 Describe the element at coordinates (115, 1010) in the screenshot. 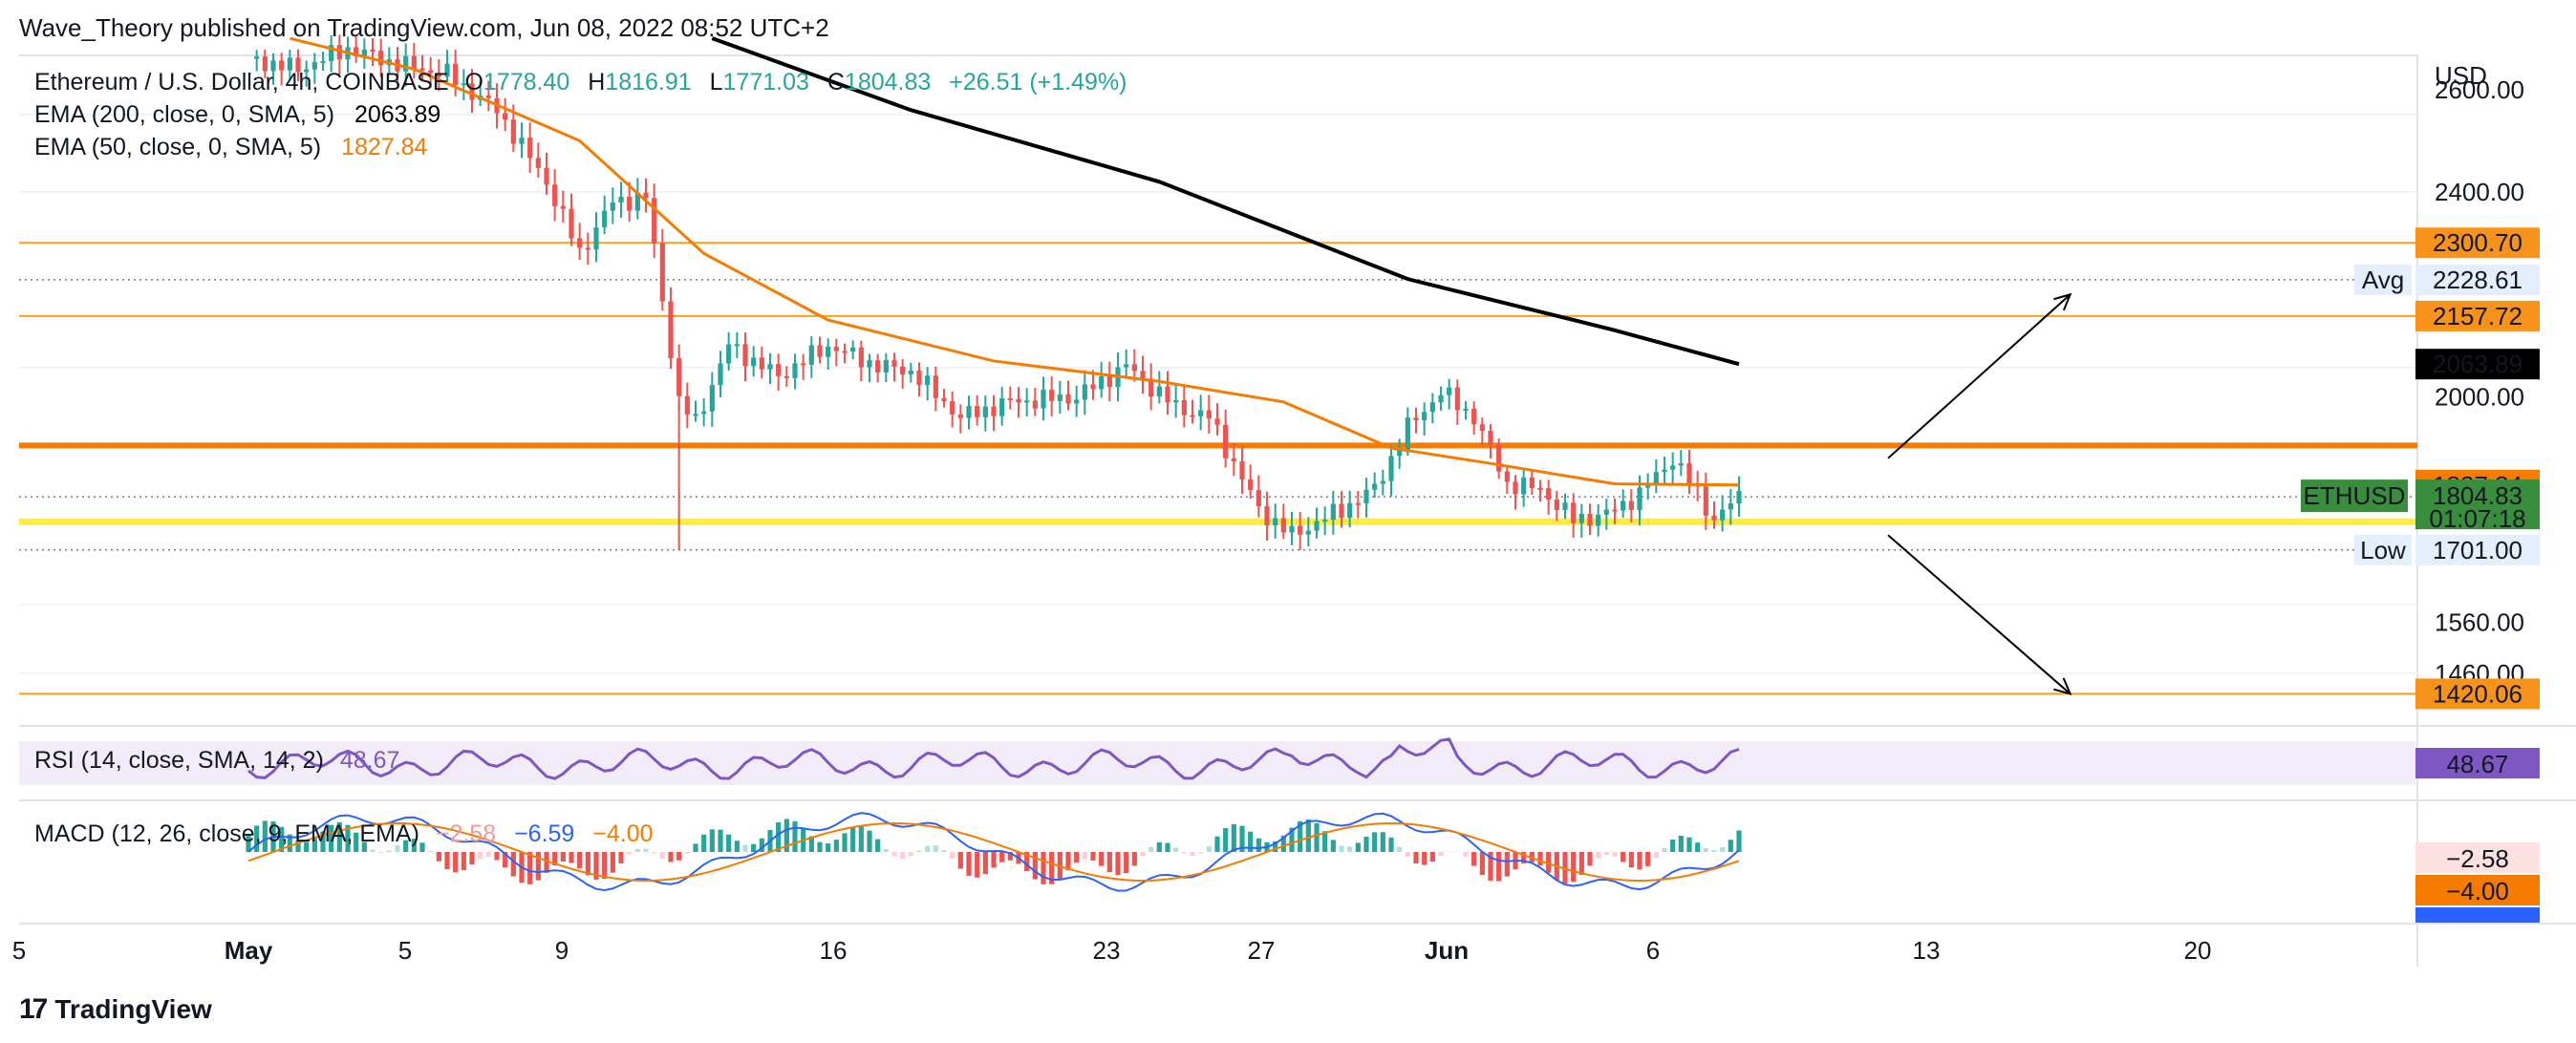

I see `tradingview-logo: 17 TradingView` at that location.